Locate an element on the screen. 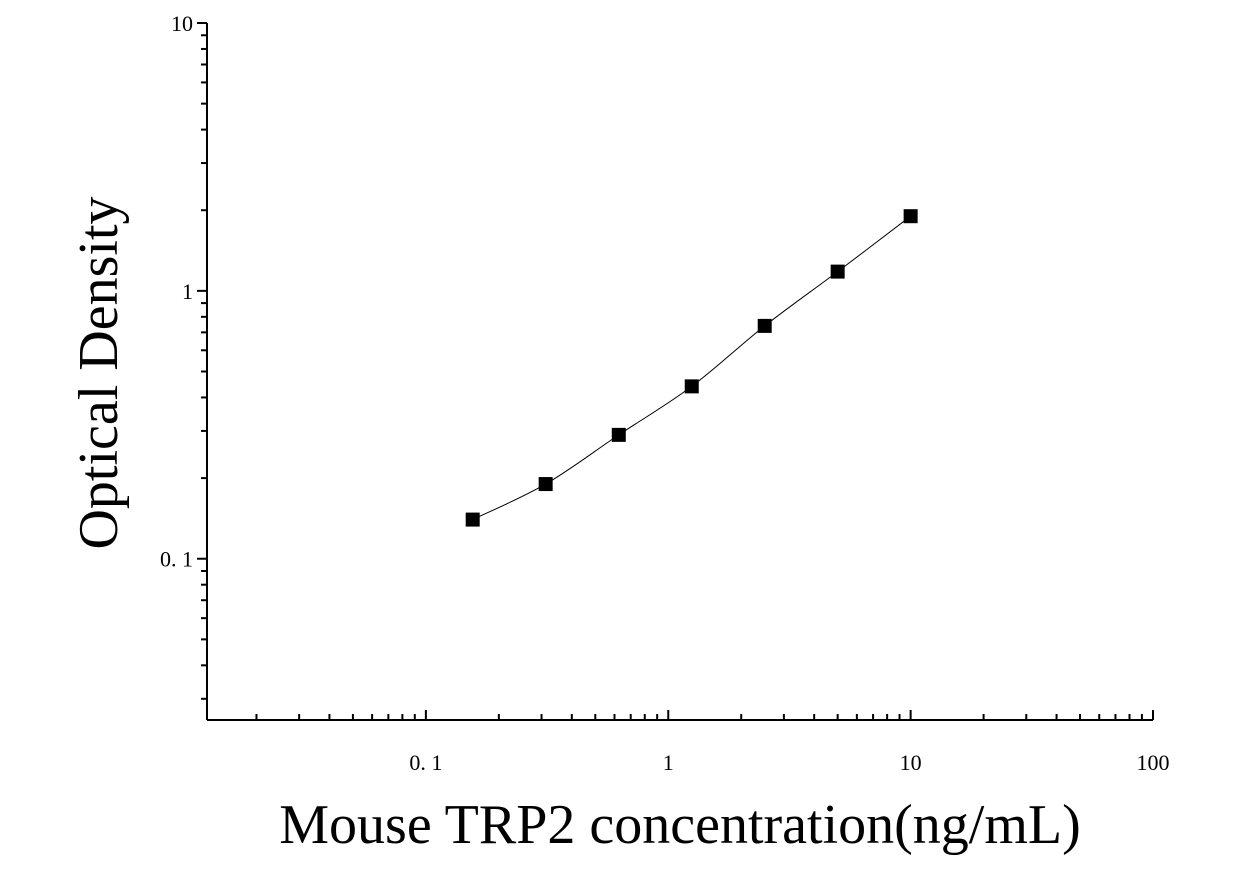 The width and height of the screenshot is (1238, 875). x-tick-label: 1 is located at coordinates (668, 762).